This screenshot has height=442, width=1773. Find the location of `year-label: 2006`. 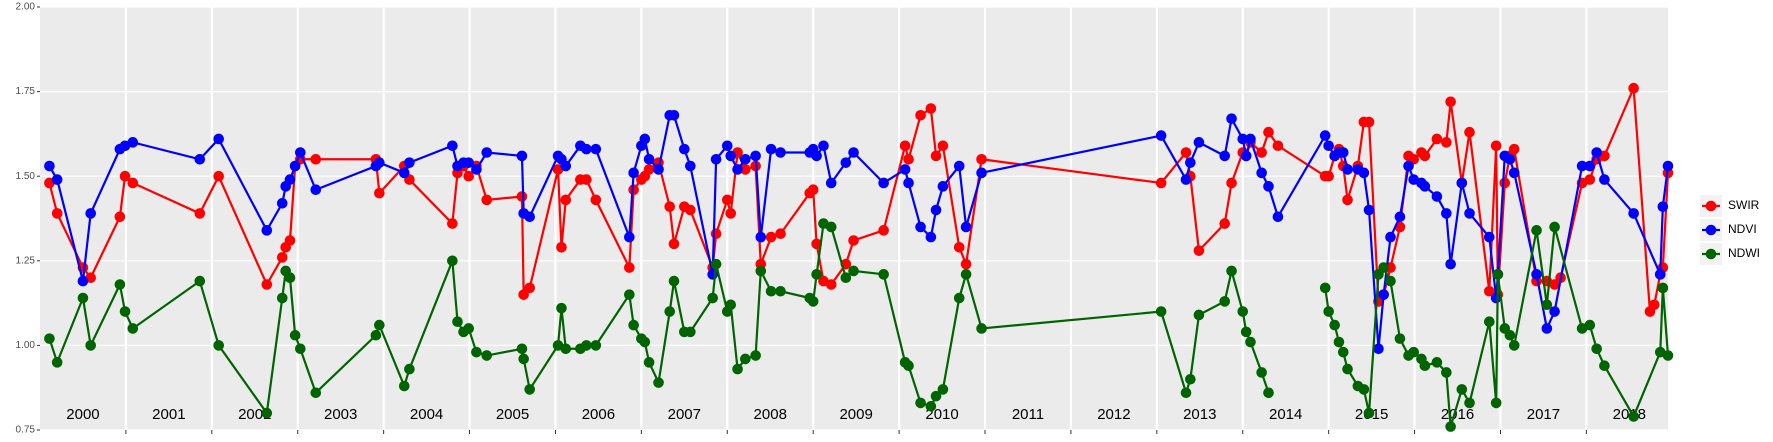

year-label: 2006 is located at coordinates (598, 414).